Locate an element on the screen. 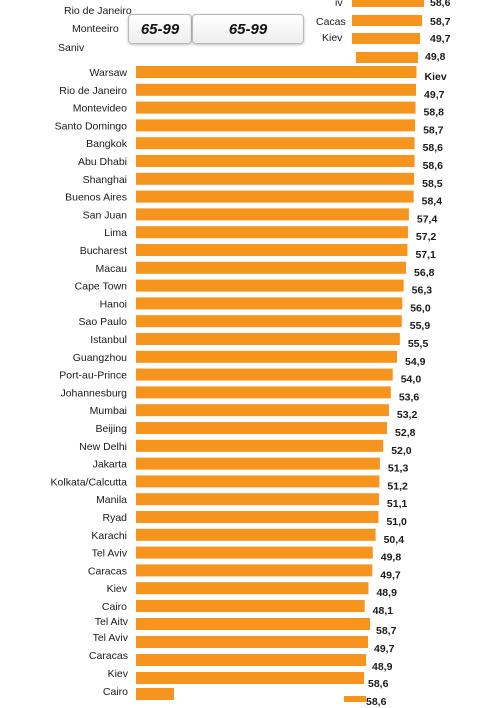 This screenshot has width=500, height=708. category-label: Montevideo is located at coordinates (100, 109).